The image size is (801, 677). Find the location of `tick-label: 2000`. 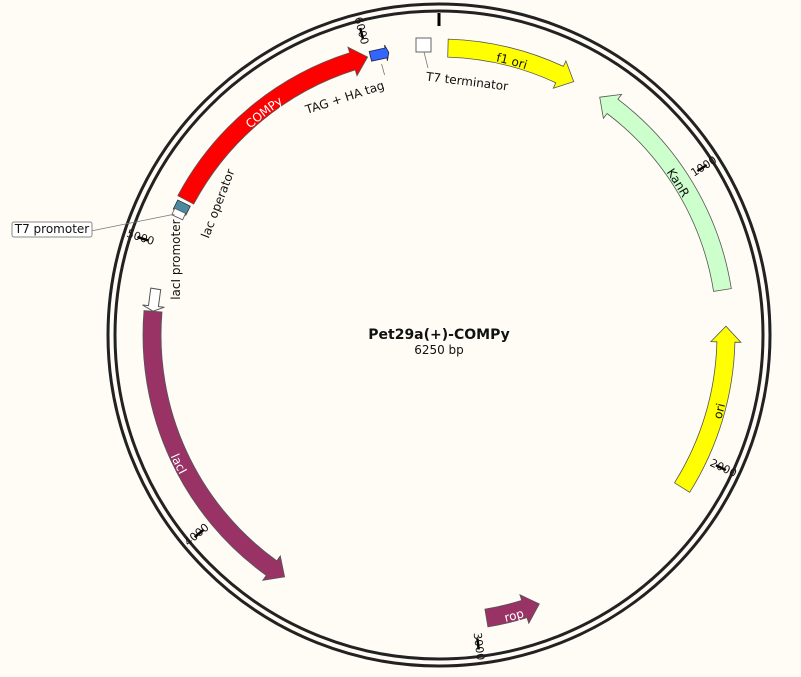

tick-label: 2000 is located at coordinates (723, 468).